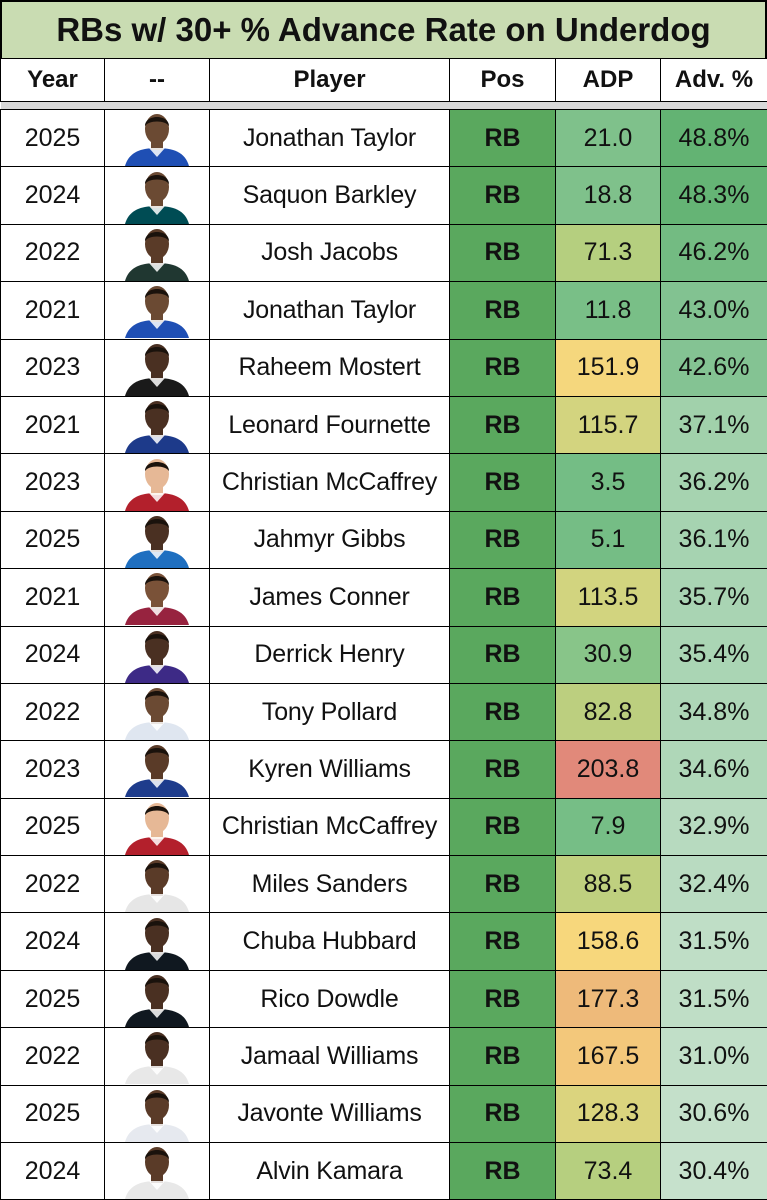 Image resolution: width=767 pixels, height=1200 pixels. I want to click on cell-adp: 3.5, so click(608, 482).